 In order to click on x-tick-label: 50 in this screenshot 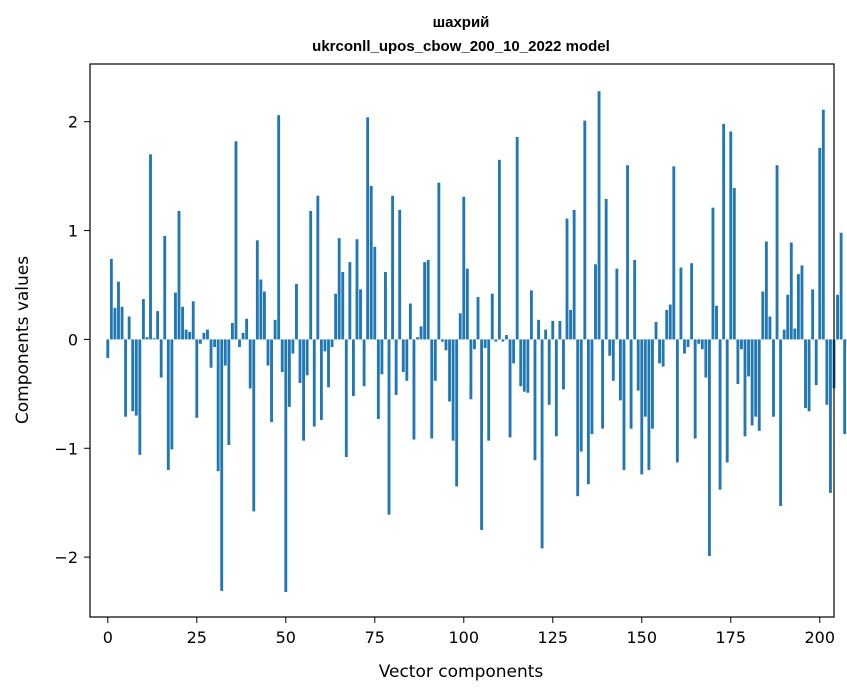, I will do `click(286, 637)`.